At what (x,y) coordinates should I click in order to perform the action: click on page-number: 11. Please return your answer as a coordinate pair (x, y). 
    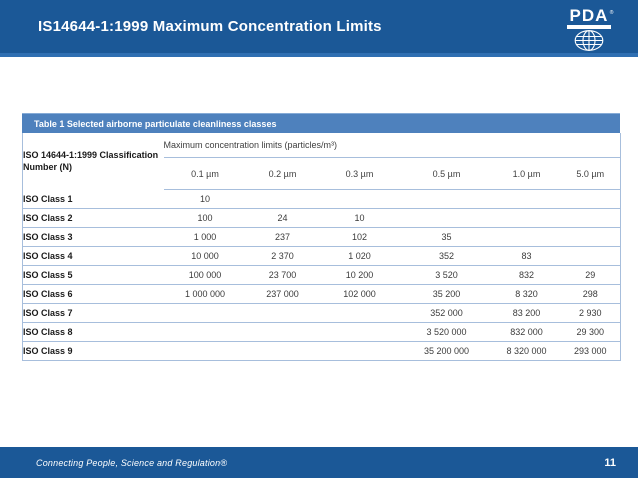
    Looking at the image, I should click on (610, 462).